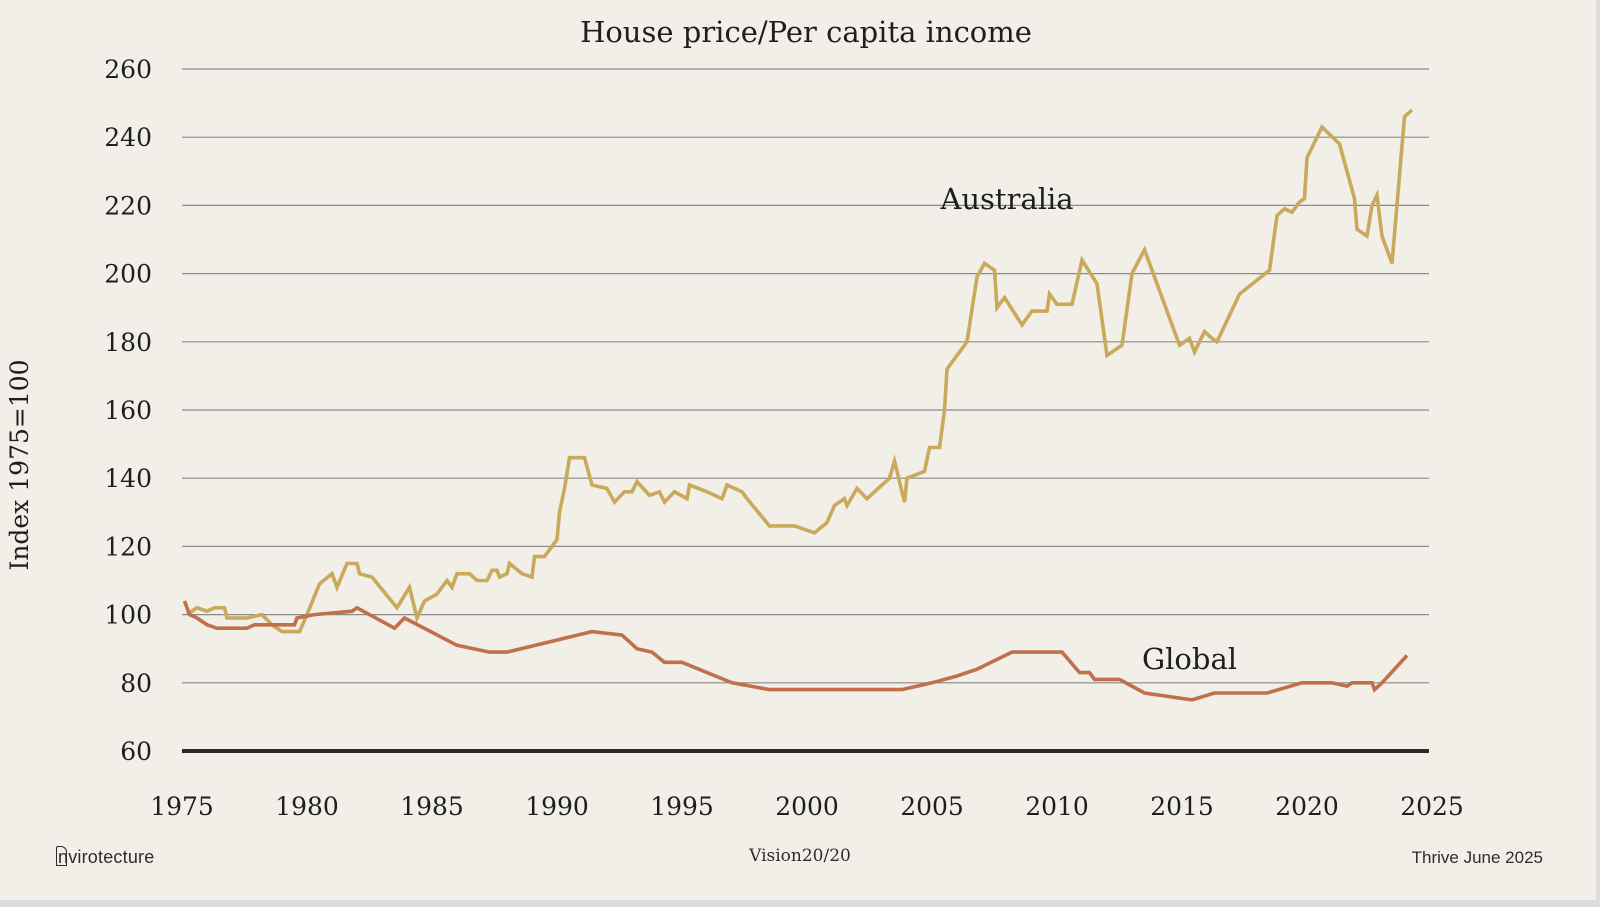  I want to click on x-tick-label: 2005, so click(932, 806).